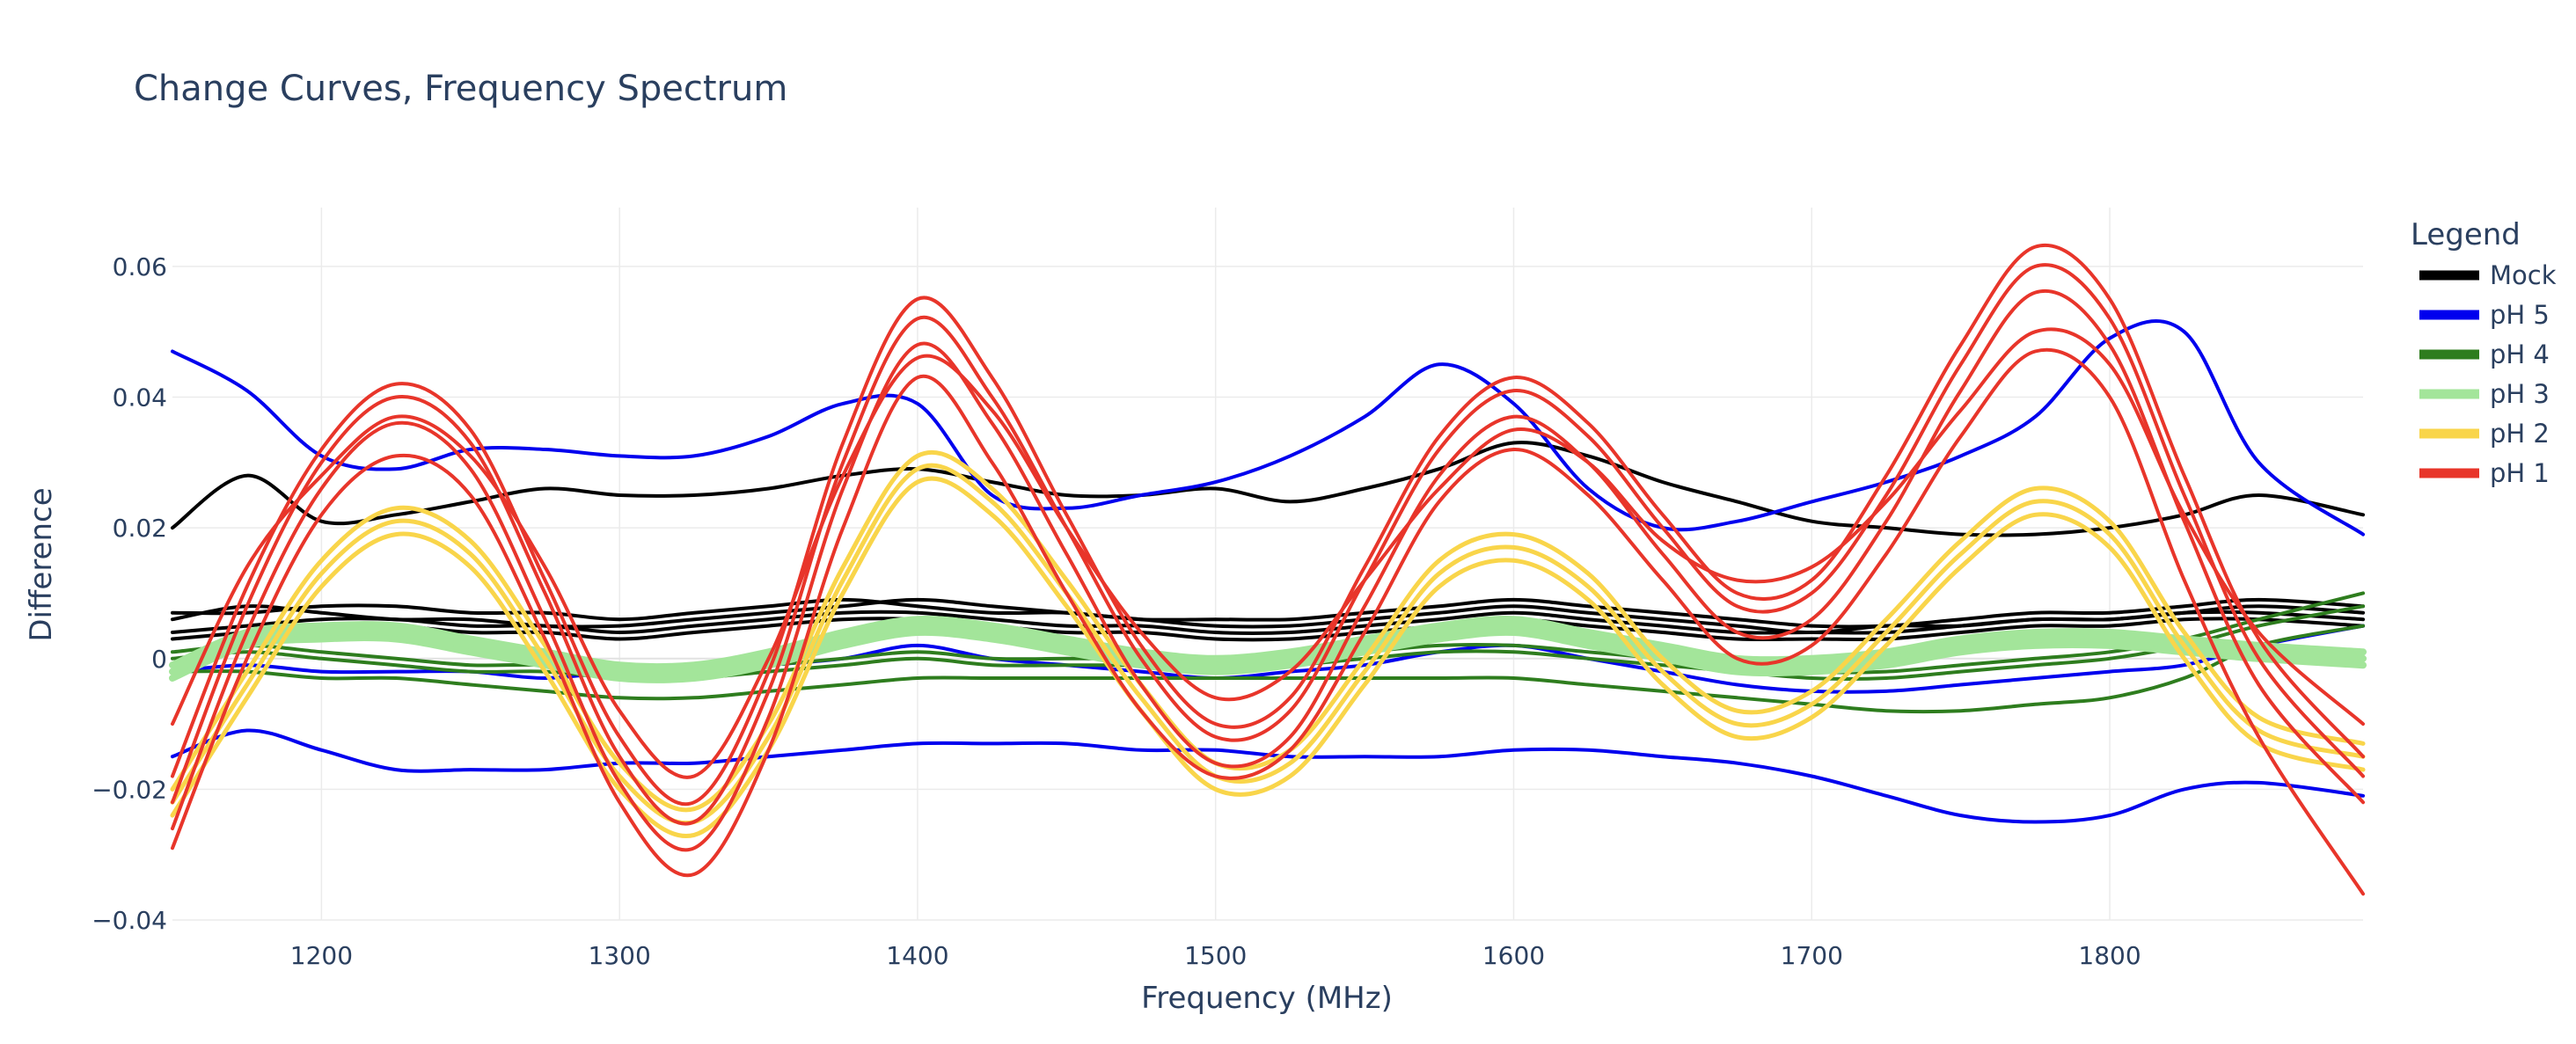 This screenshot has width=2576, height=1044. I want to click on y-tick-label: 0.02, so click(140, 528).